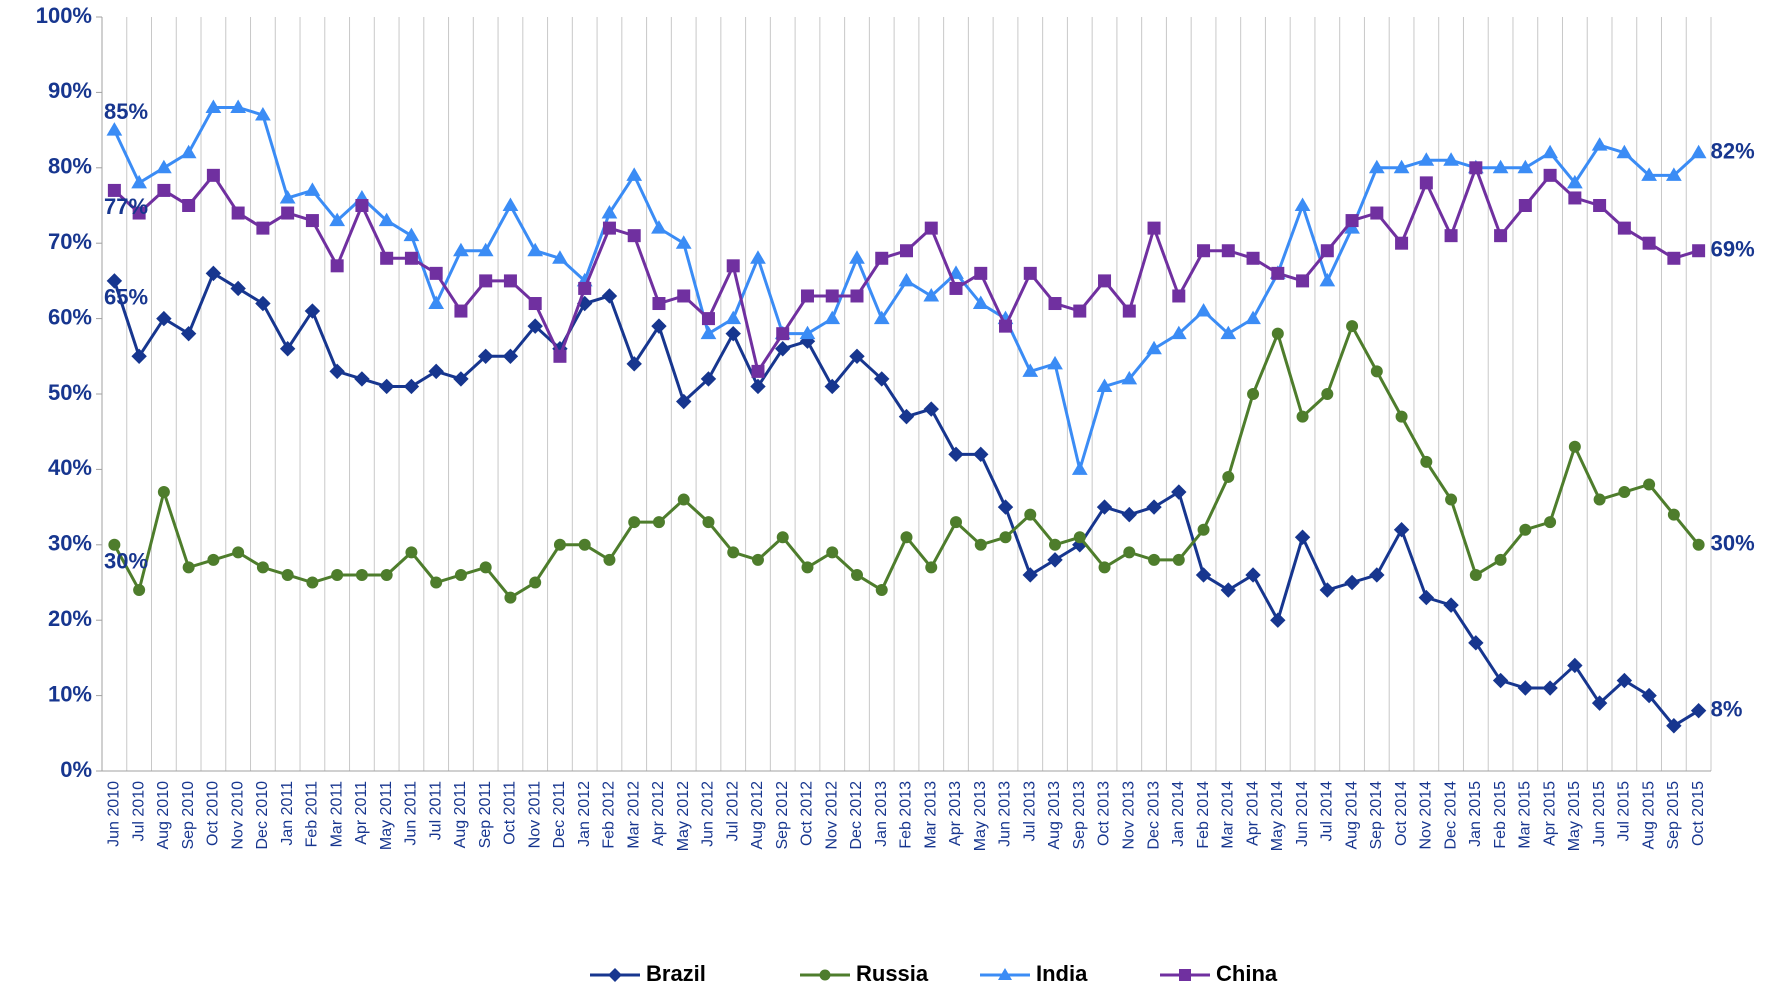  What do you see at coordinates (1376, 815) in the screenshot?
I see `x-tick-label: Sep 2014` at bounding box center [1376, 815].